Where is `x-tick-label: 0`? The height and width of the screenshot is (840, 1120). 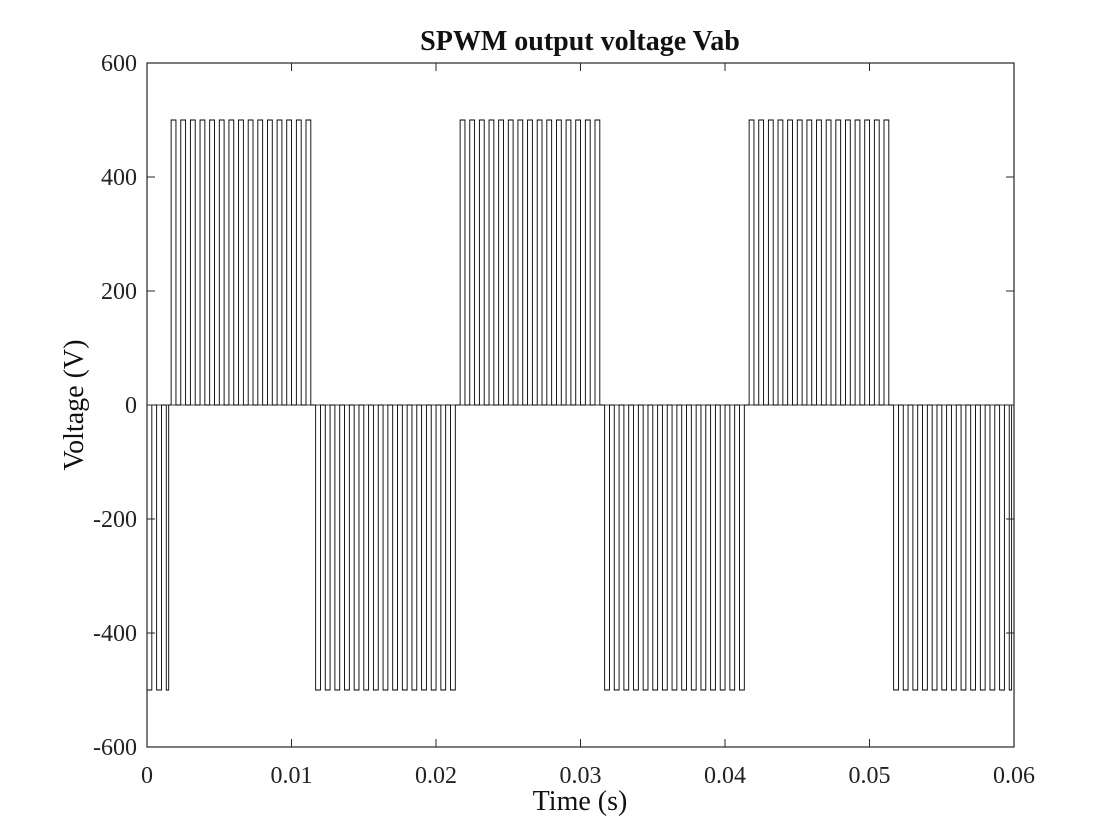 x-tick-label: 0 is located at coordinates (147, 776).